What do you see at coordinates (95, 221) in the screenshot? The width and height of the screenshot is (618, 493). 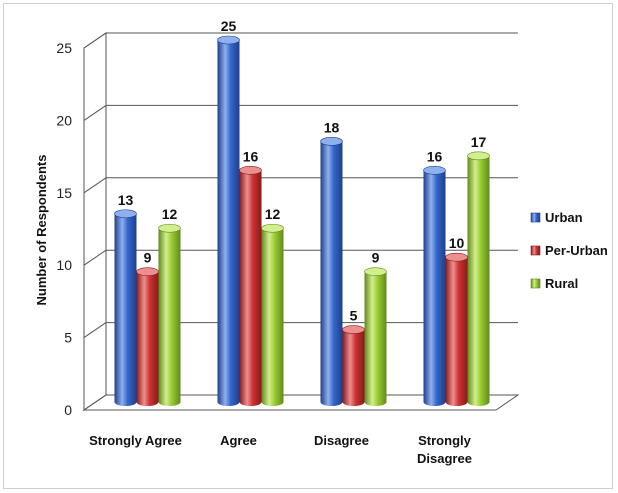 I see `side-wall` at bounding box center [95, 221].